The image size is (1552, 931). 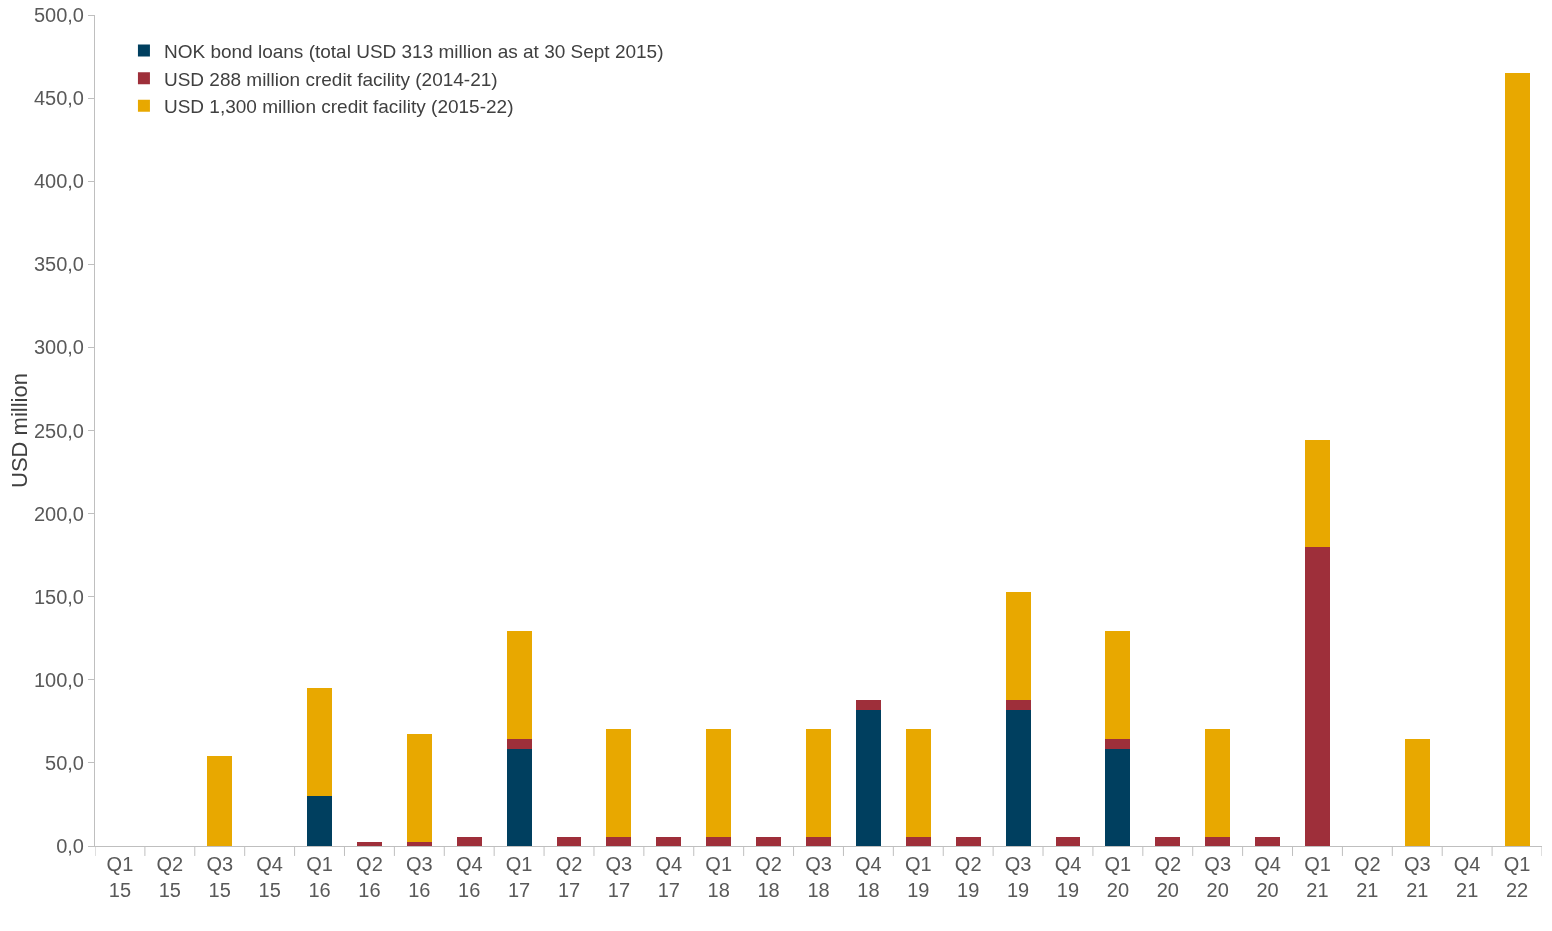 What do you see at coordinates (319, 877) in the screenshot?
I see `x-tick-label: Q1 16` at bounding box center [319, 877].